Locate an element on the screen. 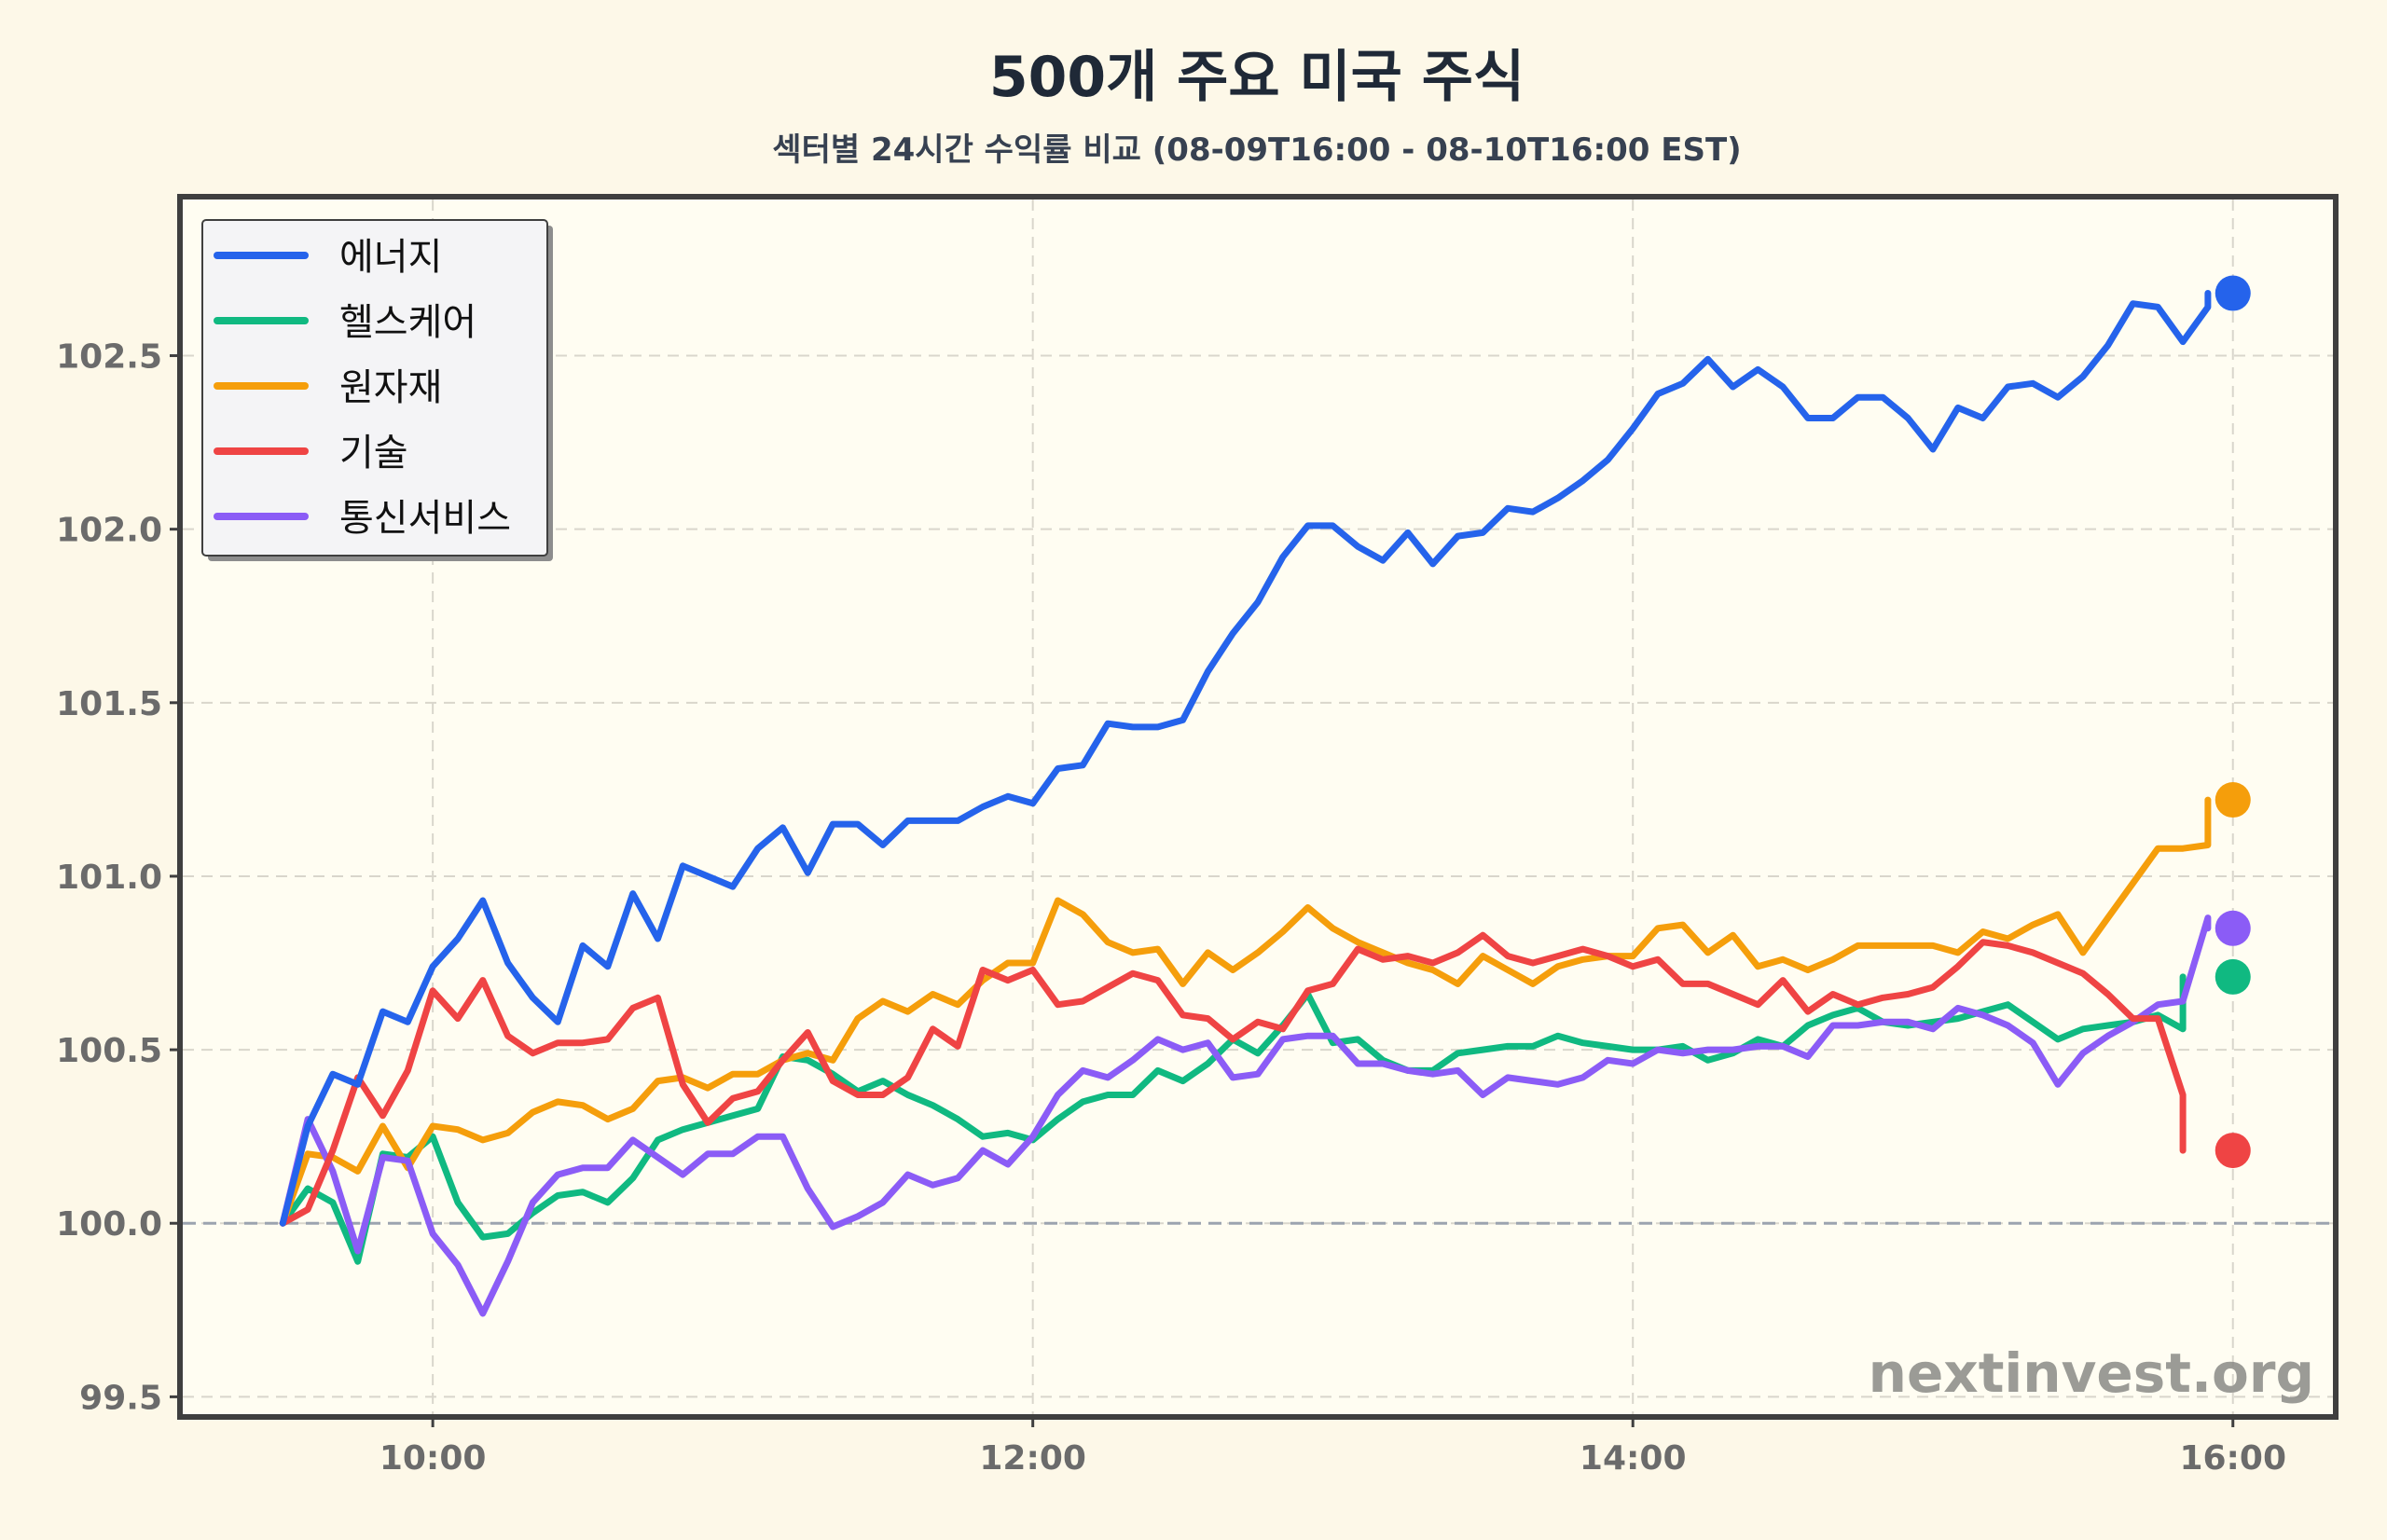 This screenshot has height=1540, width=2387. x-tick-label: 16:00 is located at coordinates (2232, 1458).